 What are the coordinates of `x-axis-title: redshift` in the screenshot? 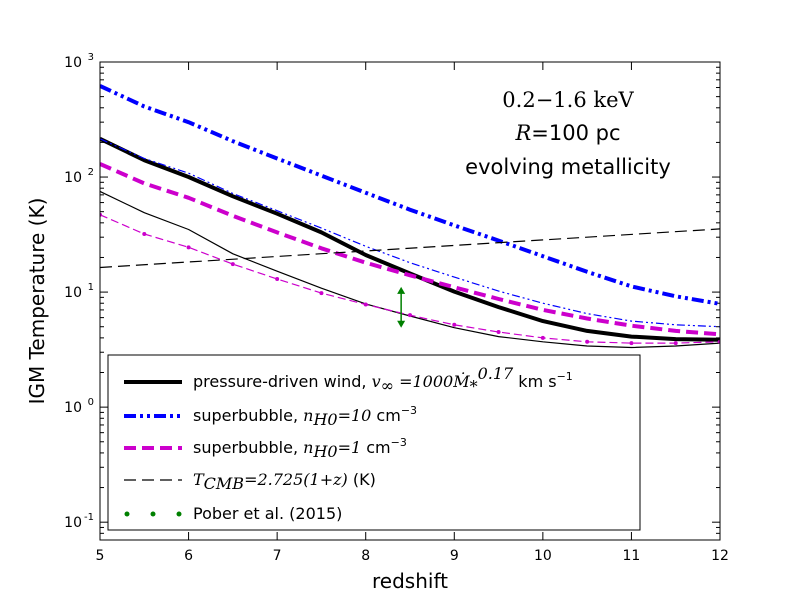 It's located at (410, 581).